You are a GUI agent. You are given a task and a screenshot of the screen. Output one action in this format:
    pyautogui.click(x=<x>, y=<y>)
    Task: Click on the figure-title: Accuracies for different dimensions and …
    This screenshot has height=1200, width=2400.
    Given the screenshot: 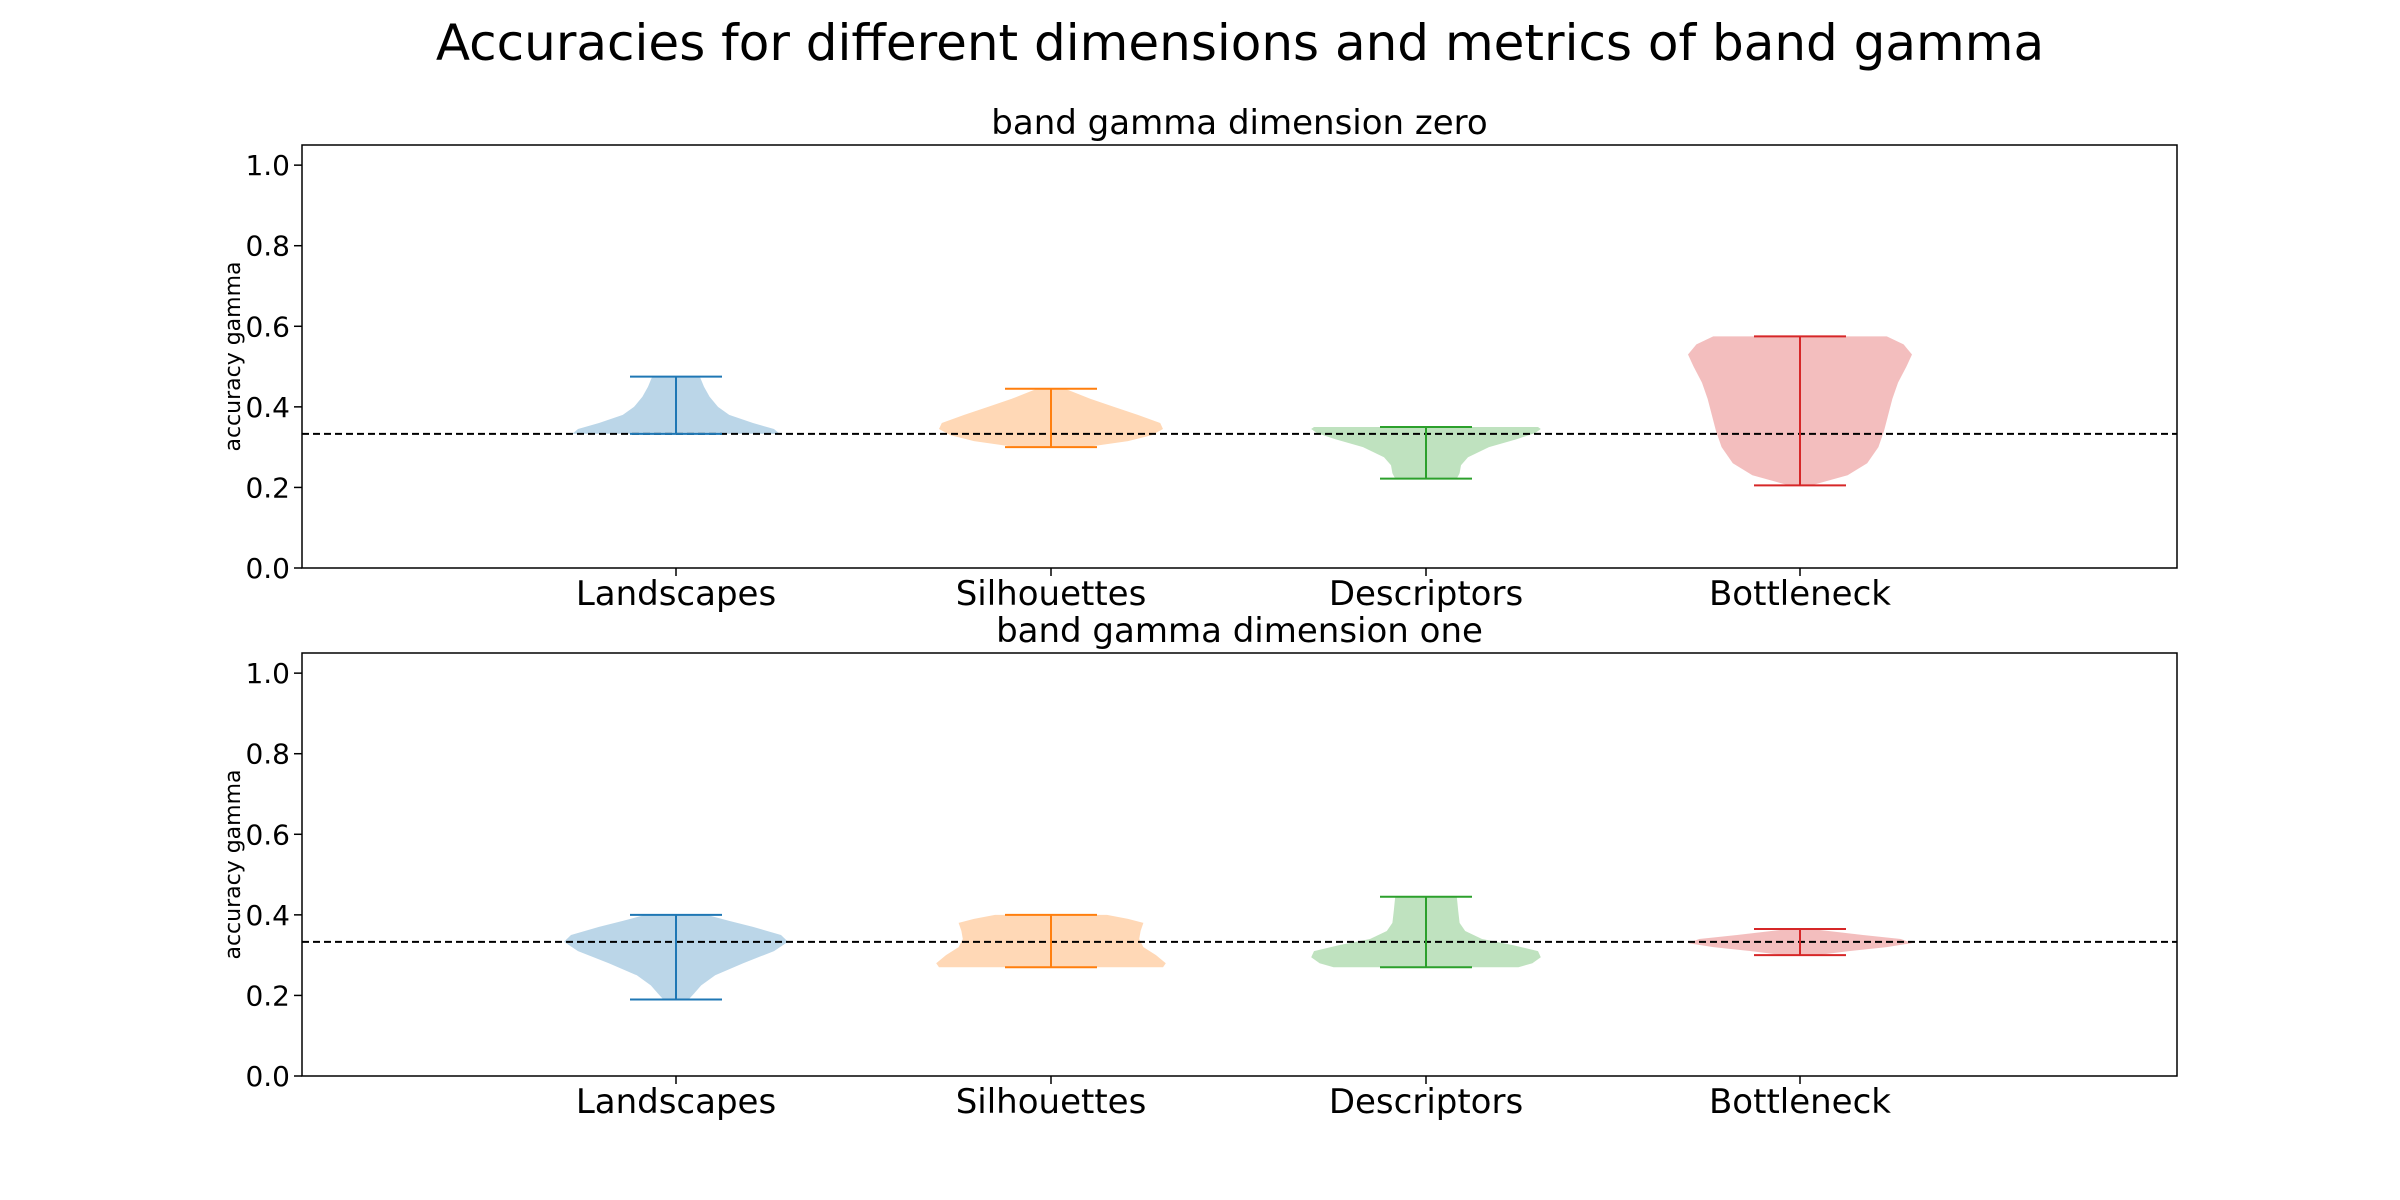 What is the action you would take?
    pyautogui.click(x=1240, y=43)
    